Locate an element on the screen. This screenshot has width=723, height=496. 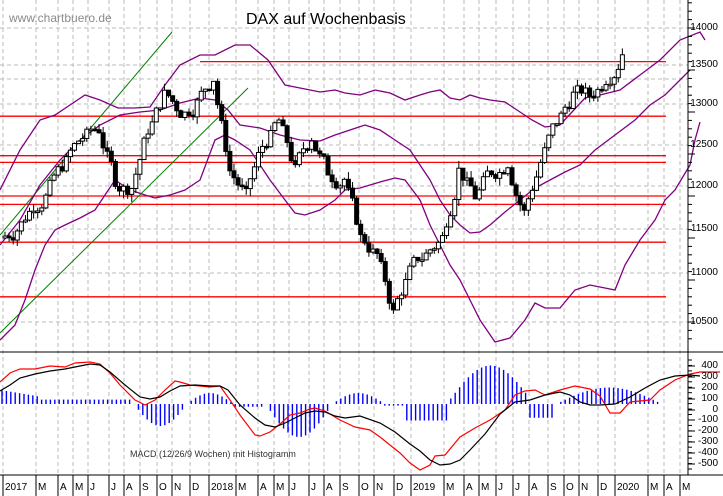
y-tick-label: 300 is located at coordinates (709, 376).